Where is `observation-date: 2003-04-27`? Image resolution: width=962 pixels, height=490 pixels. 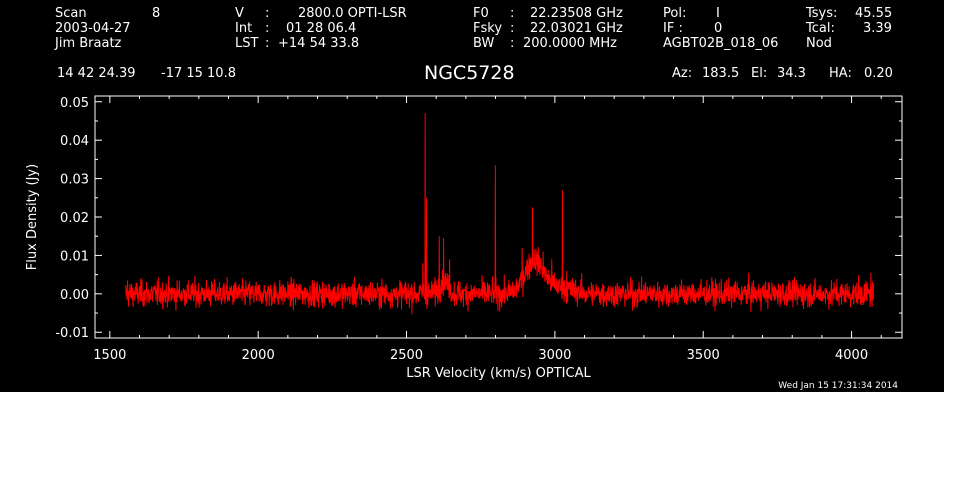
observation-date: 2003-04-27 is located at coordinates (93, 28).